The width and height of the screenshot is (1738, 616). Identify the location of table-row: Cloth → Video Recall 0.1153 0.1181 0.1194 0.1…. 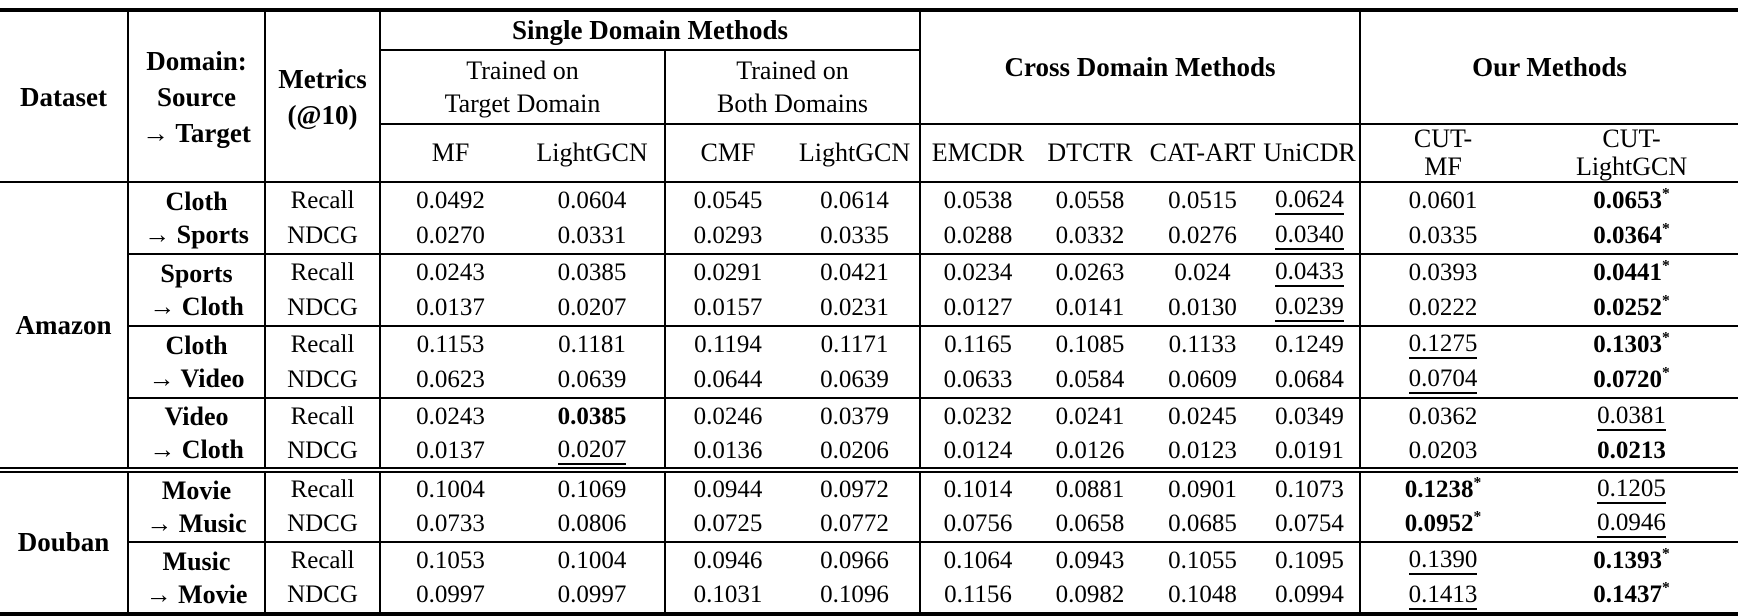
(869, 361).